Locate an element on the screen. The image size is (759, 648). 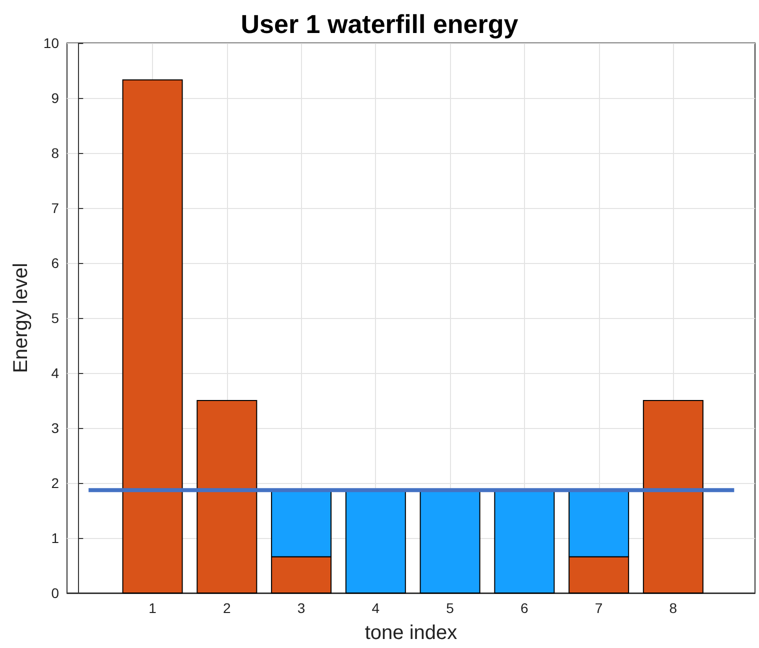
x-tick-label: 7 is located at coordinates (598, 608).